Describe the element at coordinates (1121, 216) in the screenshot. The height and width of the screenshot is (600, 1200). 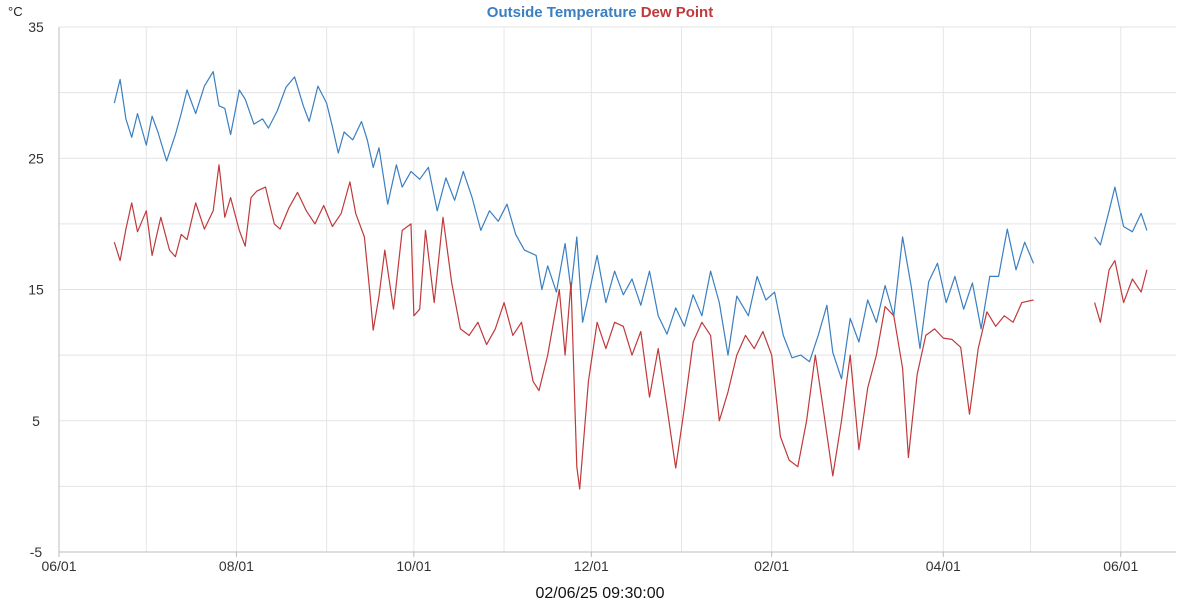
I see `outside-temperature-line` at that location.